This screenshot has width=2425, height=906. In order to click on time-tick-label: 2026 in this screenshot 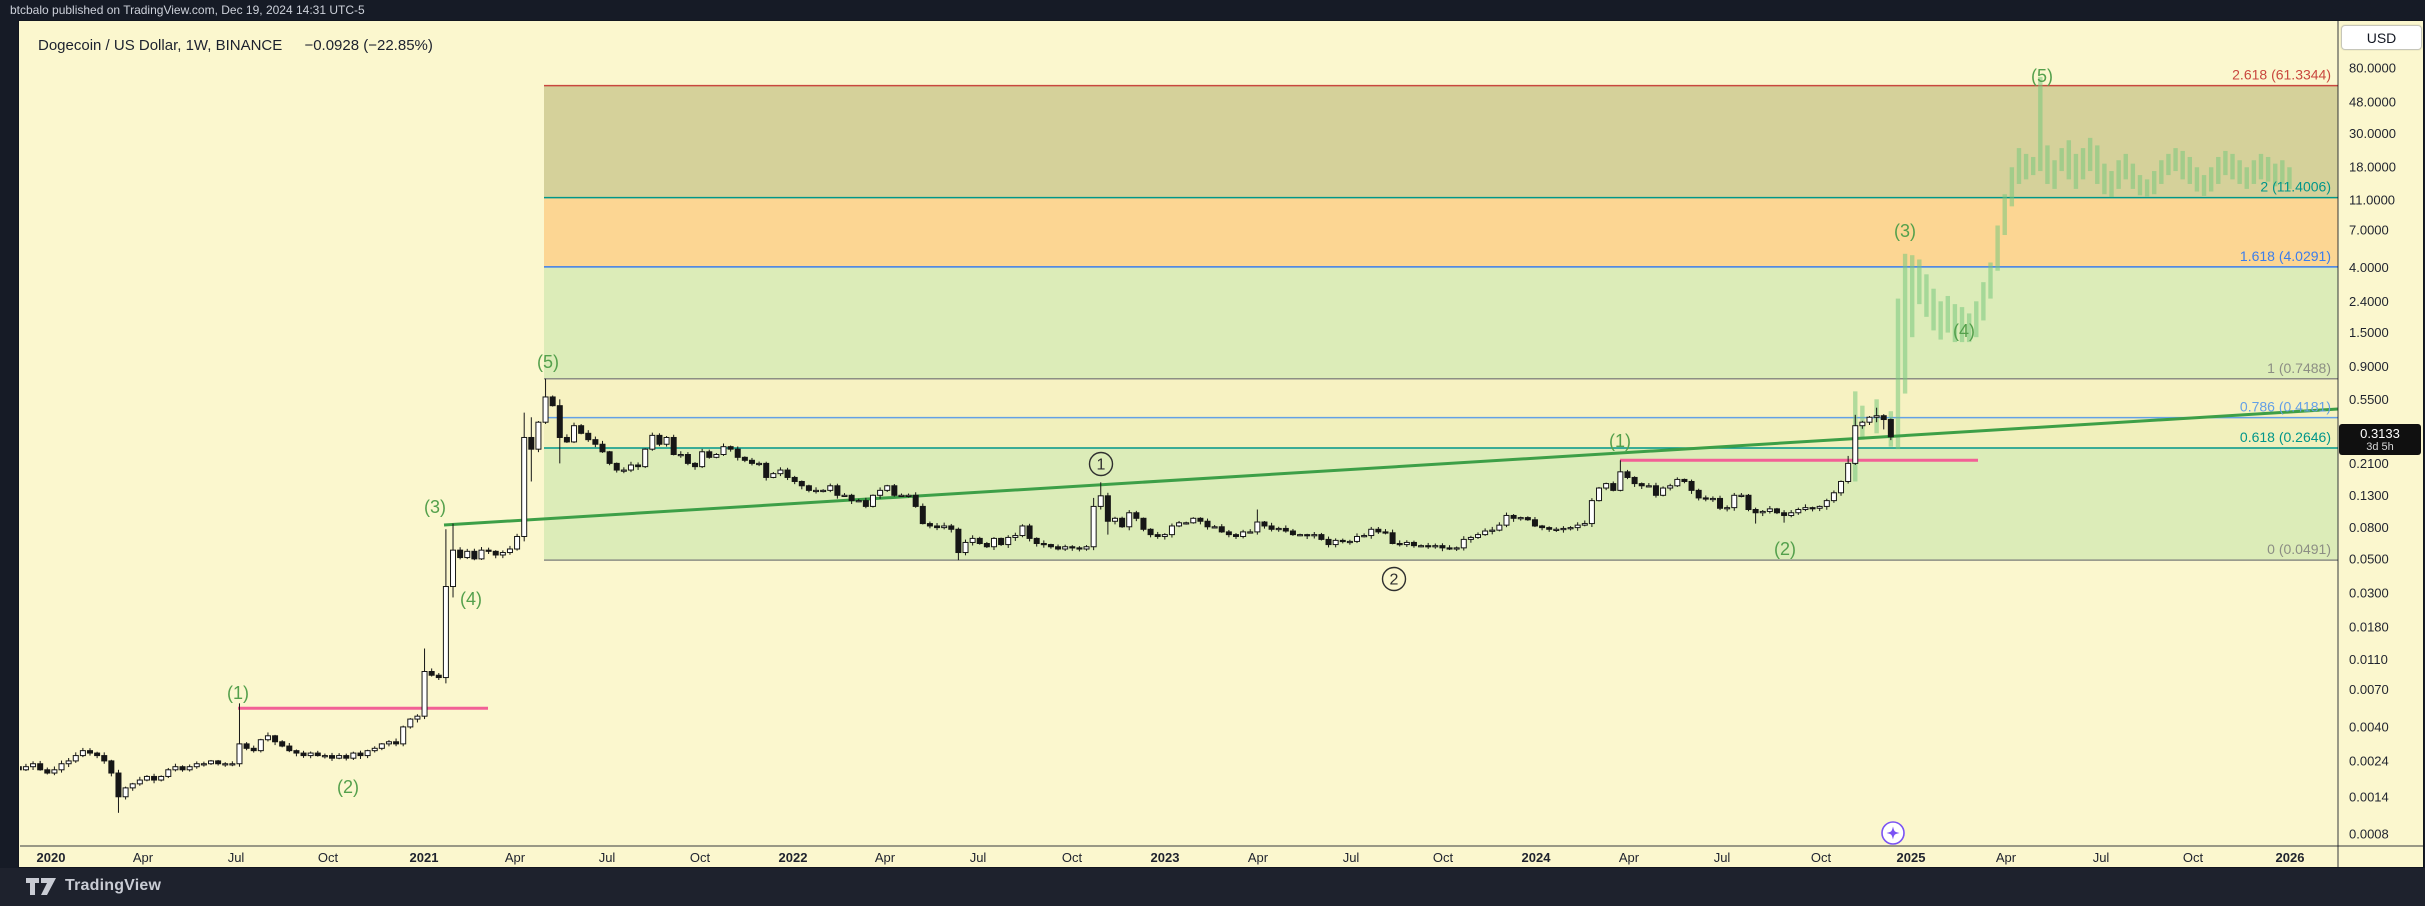, I will do `click(2290, 857)`.